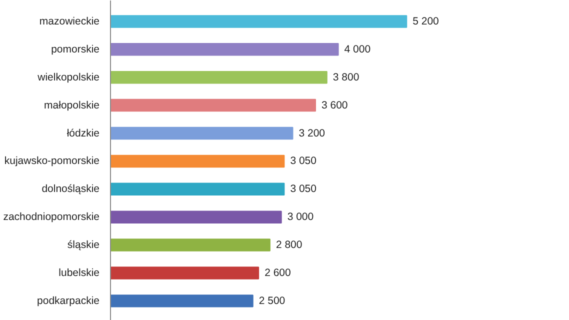 The width and height of the screenshot is (569, 320). I want to click on data-label: 5 200, so click(426, 21).